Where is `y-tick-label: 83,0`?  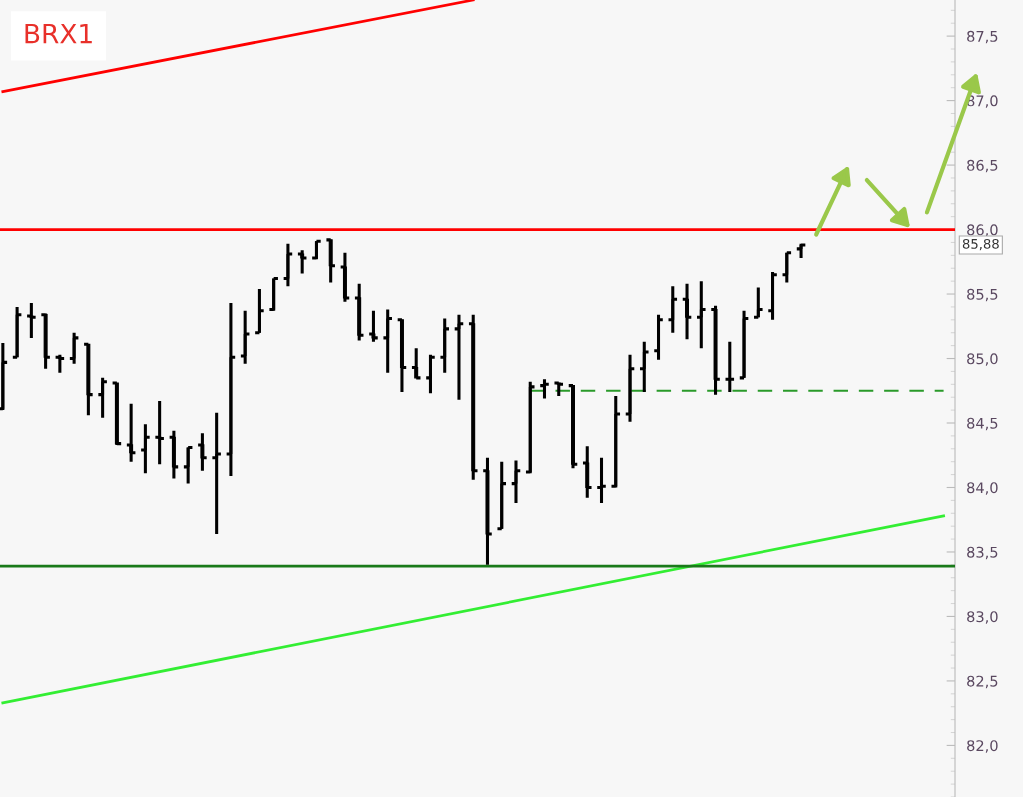 y-tick-label: 83,0 is located at coordinates (982, 617).